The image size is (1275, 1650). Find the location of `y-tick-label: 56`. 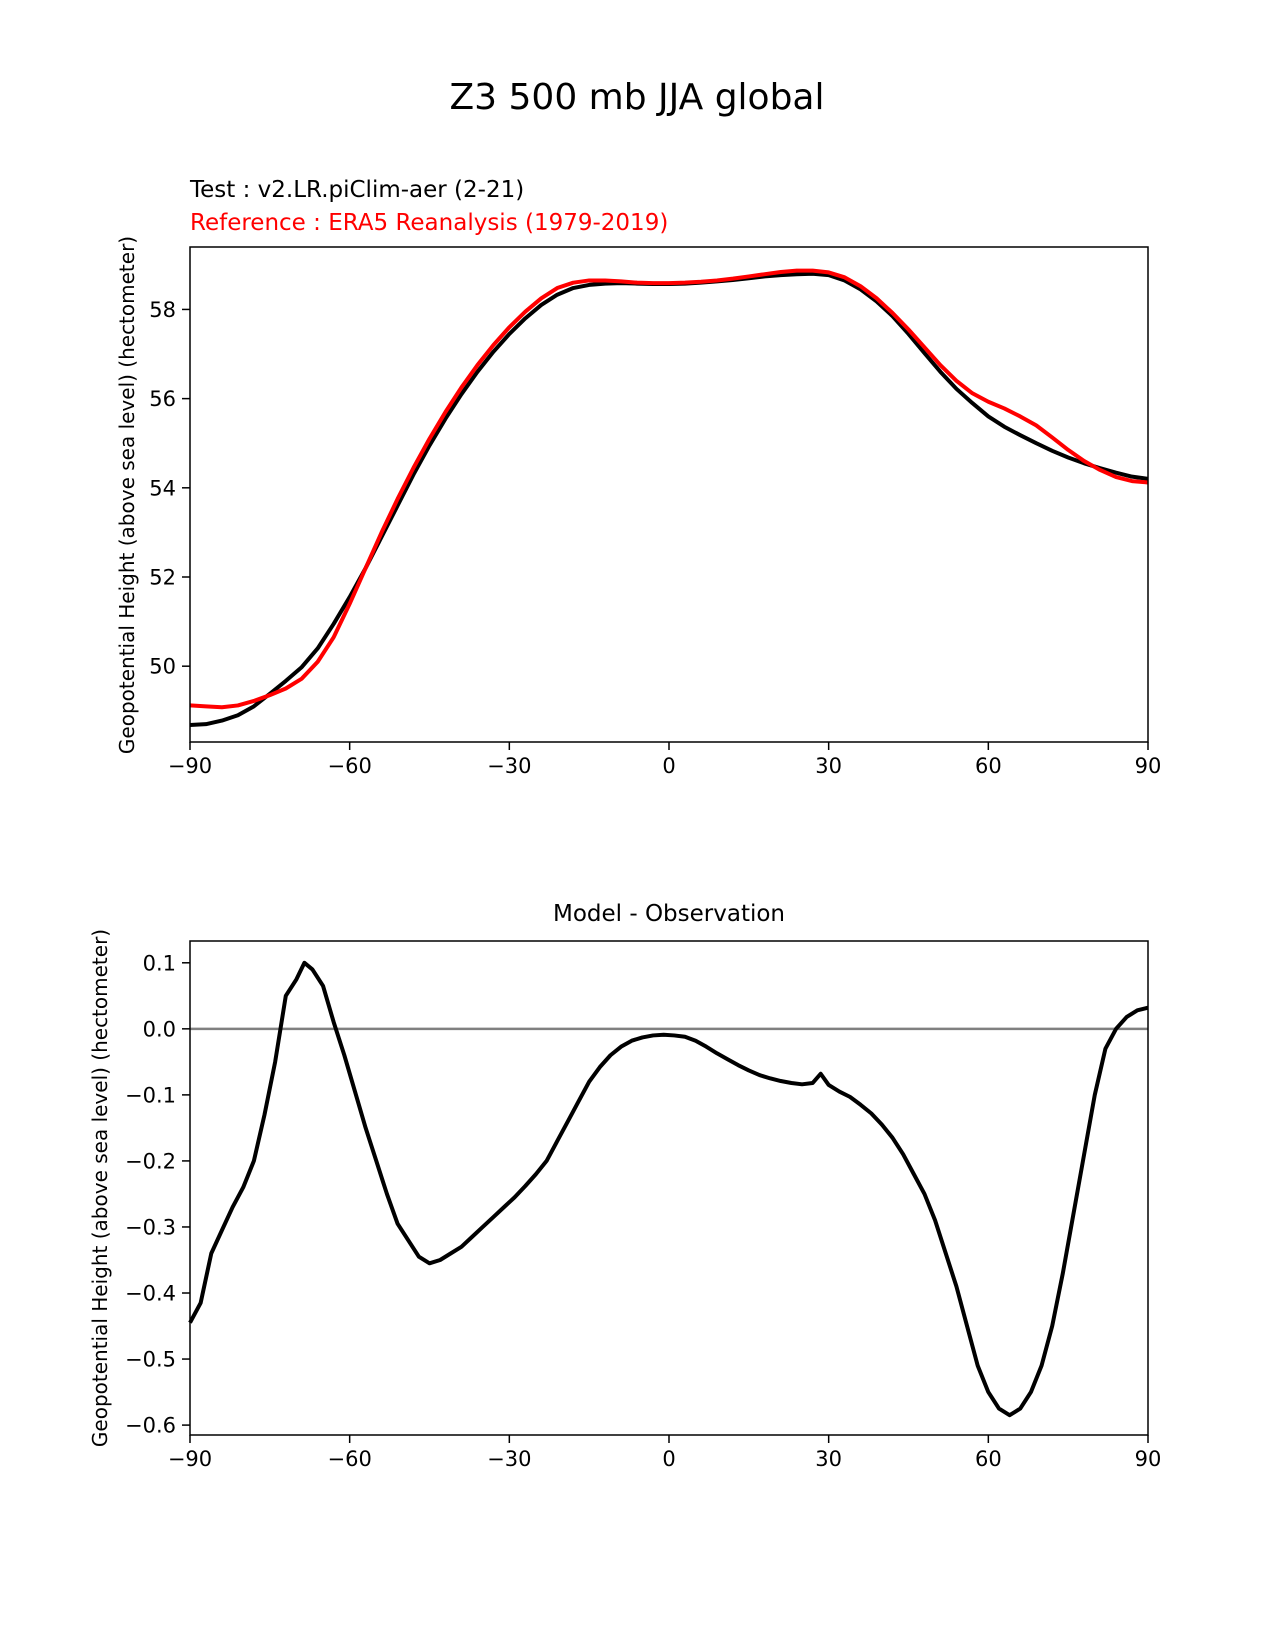

y-tick-label: 56 is located at coordinates (162, 399).